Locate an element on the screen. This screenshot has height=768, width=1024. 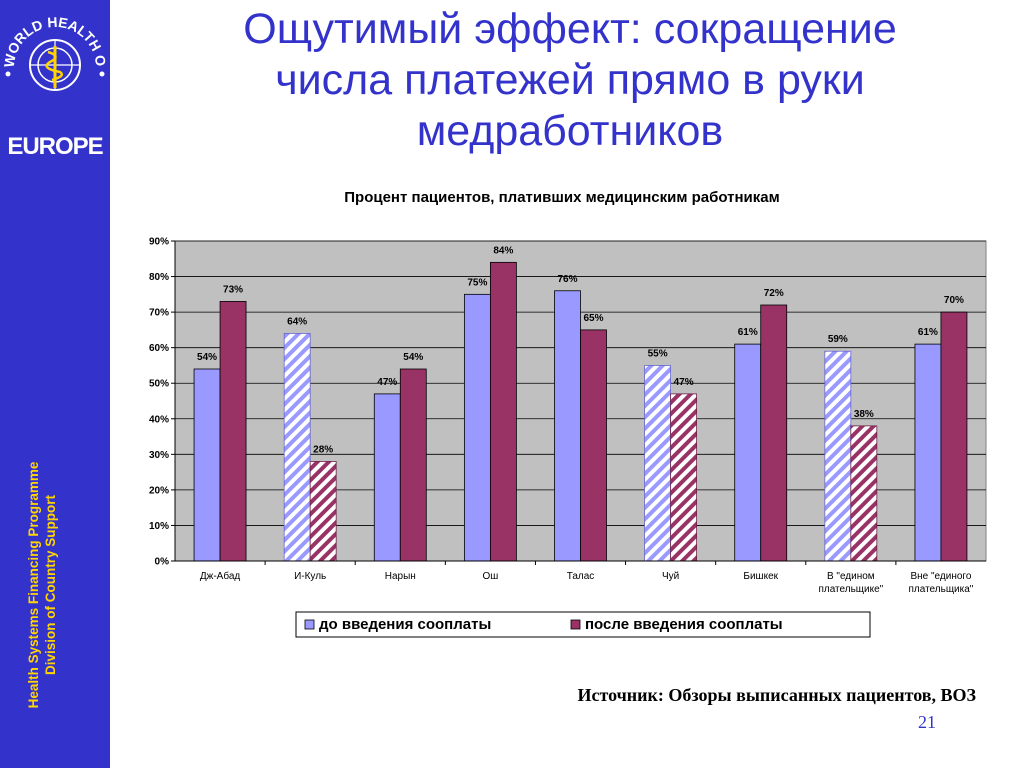
x-tick-label: плательщика" is located at coordinates (941, 589).